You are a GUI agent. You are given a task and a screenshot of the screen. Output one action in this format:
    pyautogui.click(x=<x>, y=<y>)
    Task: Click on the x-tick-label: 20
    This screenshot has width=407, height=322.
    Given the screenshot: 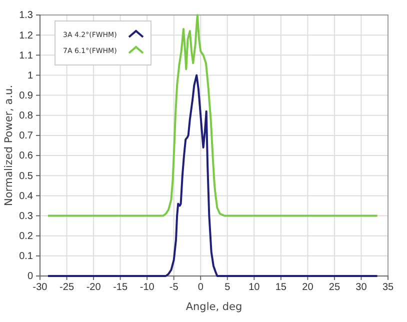 What is the action you would take?
    pyautogui.click(x=308, y=288)
    